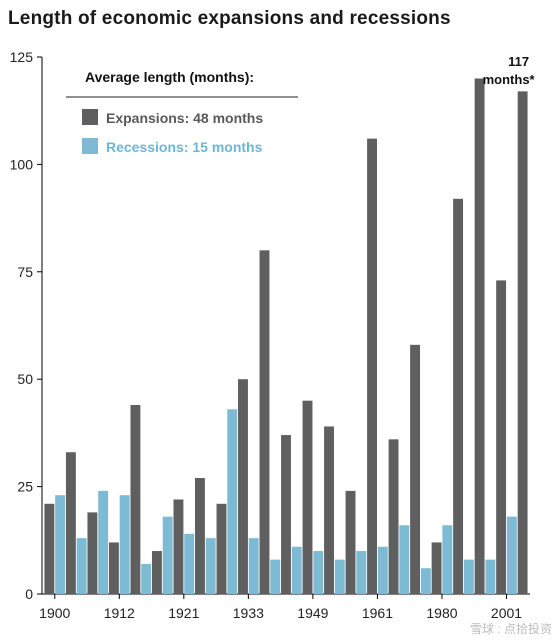  I want to click on x-tick-label: 1900, so click(54, 613).